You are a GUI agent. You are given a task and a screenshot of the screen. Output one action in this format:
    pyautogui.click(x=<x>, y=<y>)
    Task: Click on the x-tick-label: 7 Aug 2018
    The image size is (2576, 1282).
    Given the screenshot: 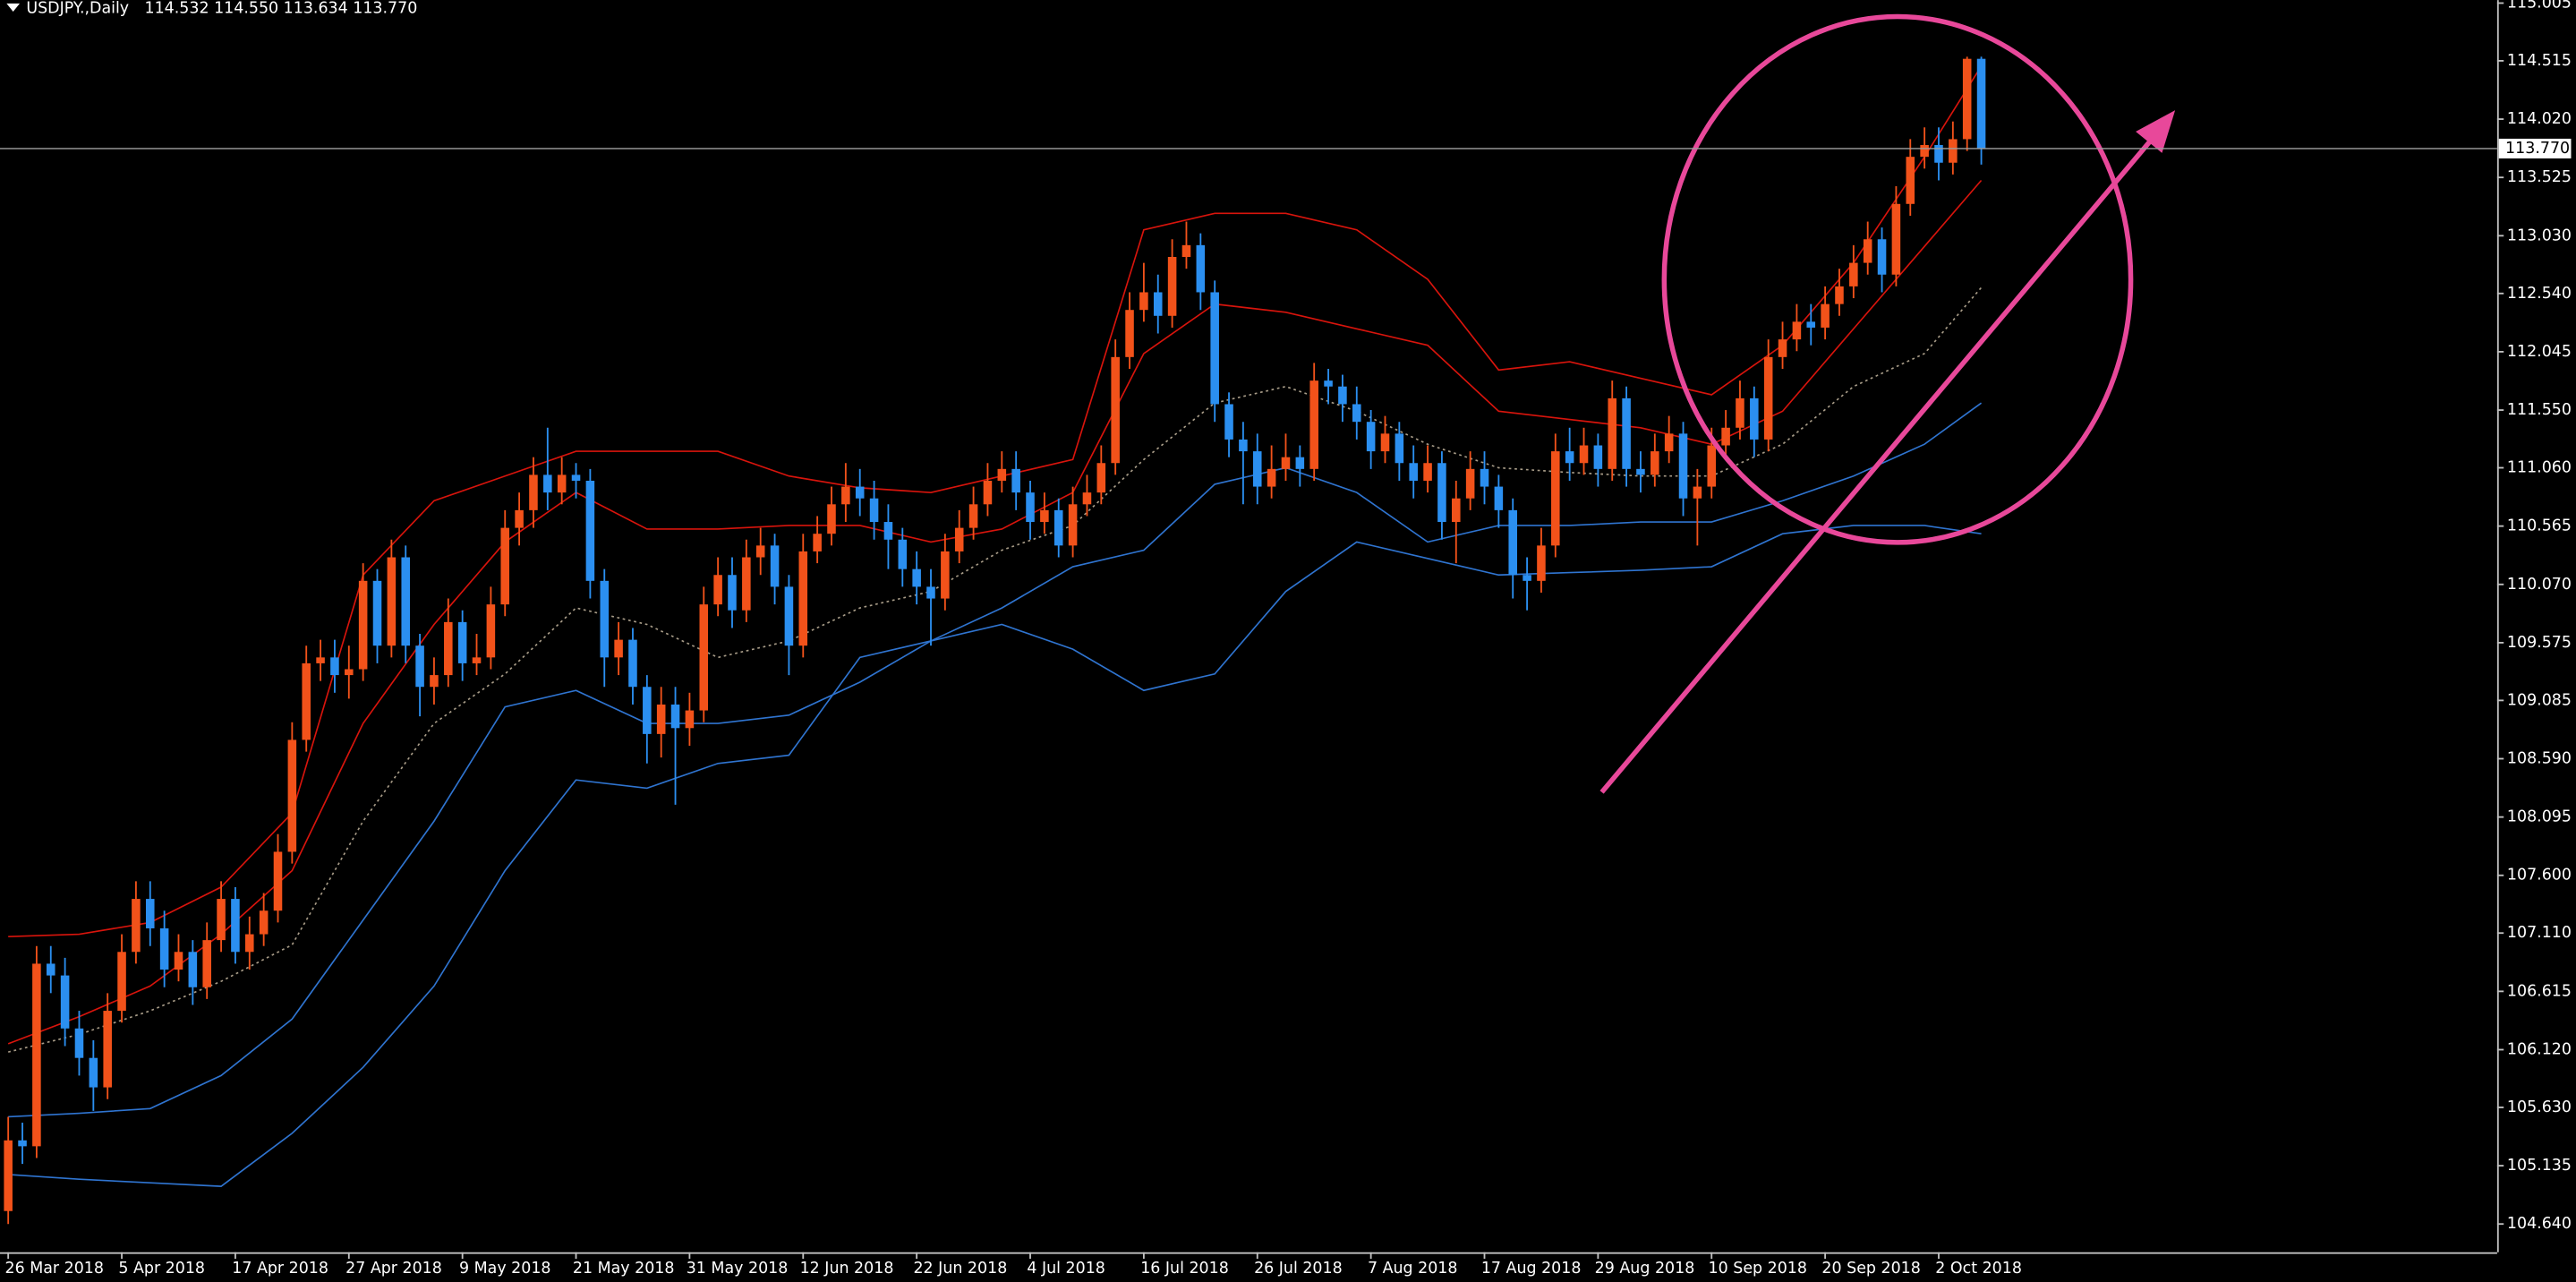 What is the action you would take?
    pyautogui.click(x=1413, y=1269)
    